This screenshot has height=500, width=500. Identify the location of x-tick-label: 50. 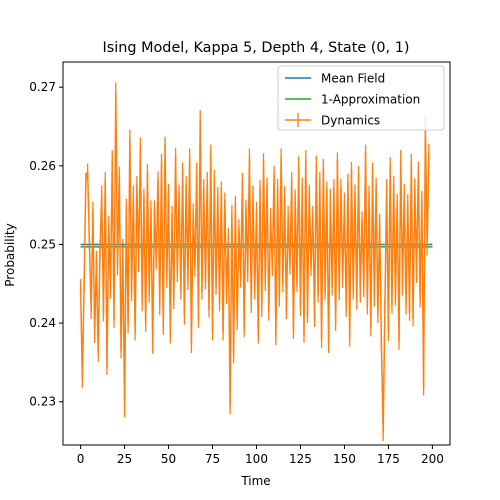
(168, 459).